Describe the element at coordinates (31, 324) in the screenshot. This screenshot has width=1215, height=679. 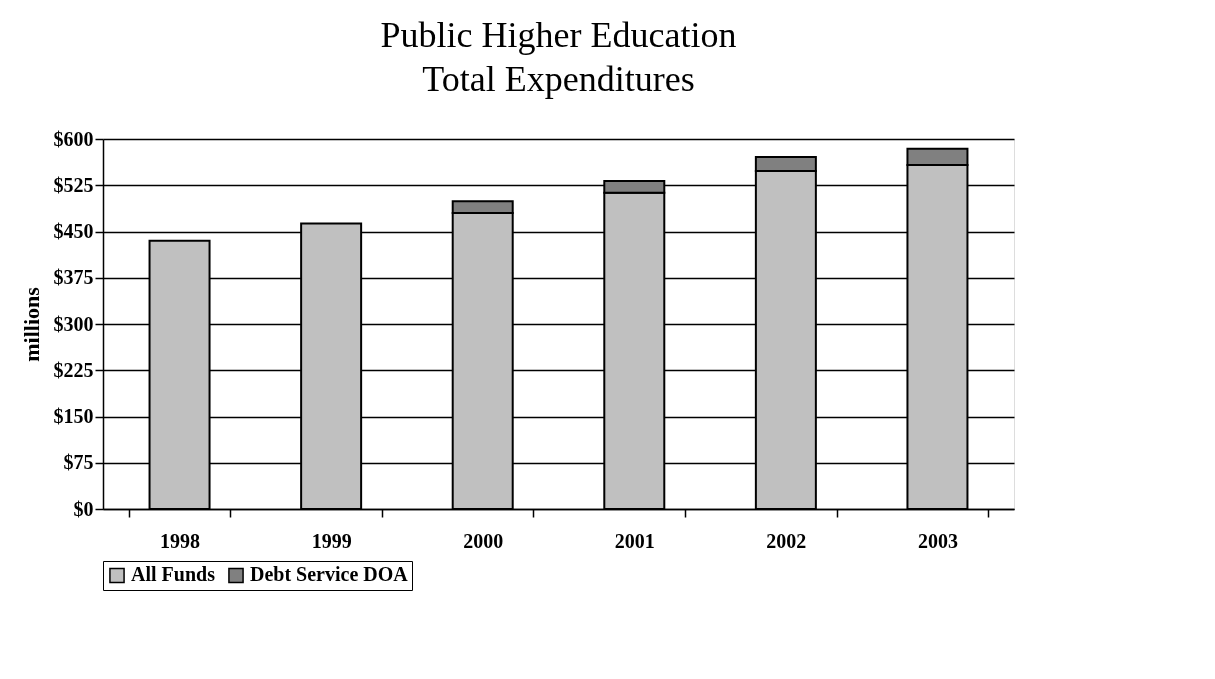
I see `y-axis-title: millions` at that location.